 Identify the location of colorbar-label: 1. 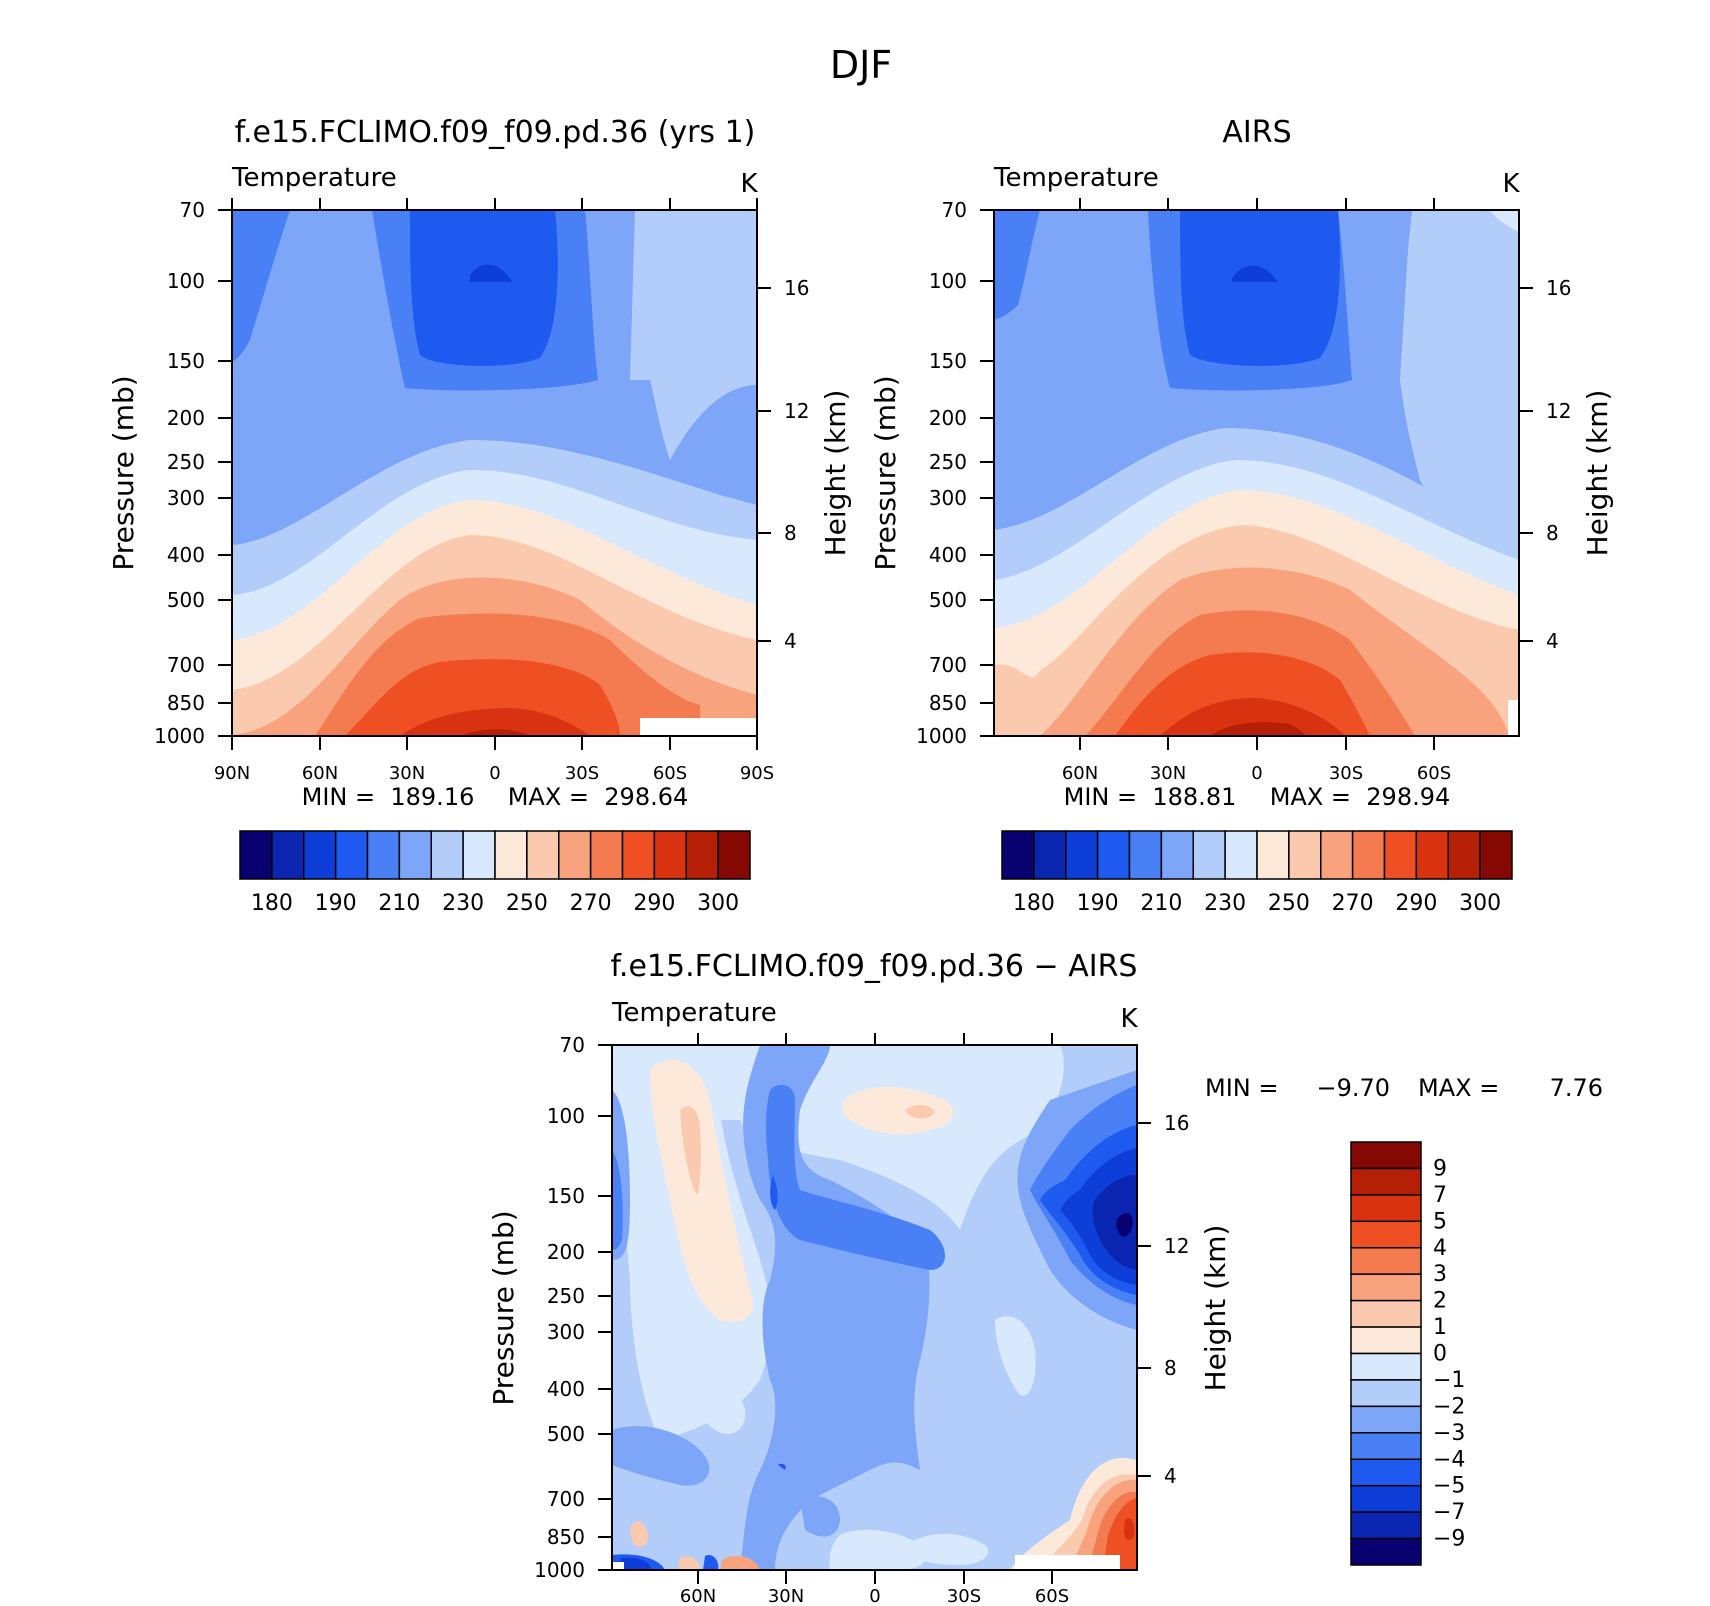
(1440, 1327).